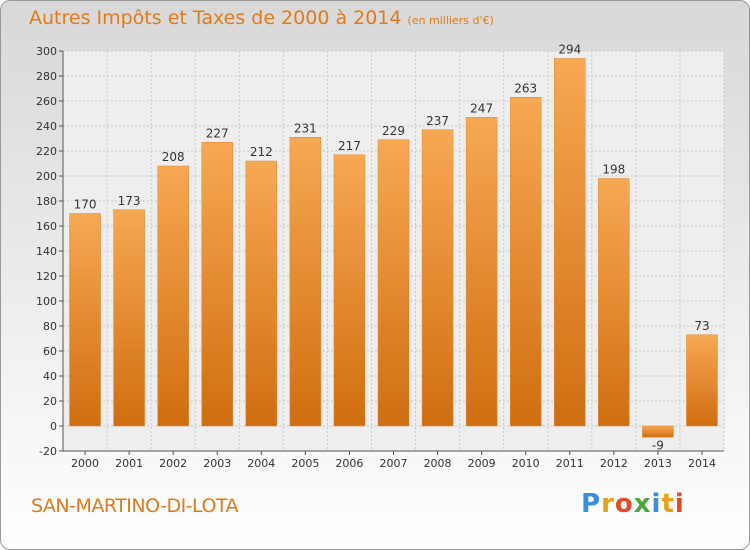  I want to click on bar-value-label: 73, so click(701, 326).